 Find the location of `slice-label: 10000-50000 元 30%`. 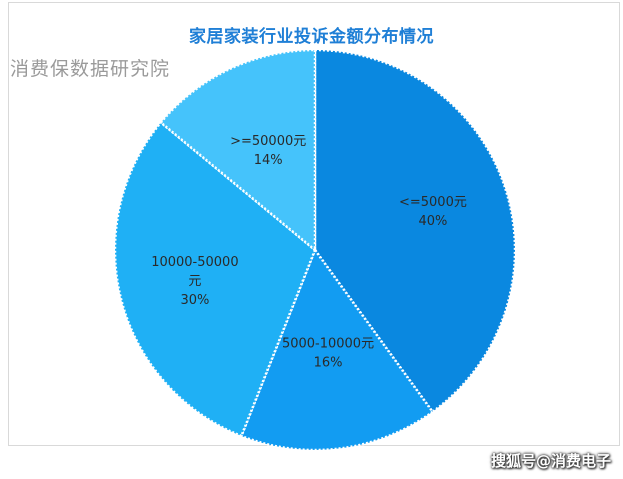

slice-label: 10000-50000 元 30% is located at coordinates (194, 281).